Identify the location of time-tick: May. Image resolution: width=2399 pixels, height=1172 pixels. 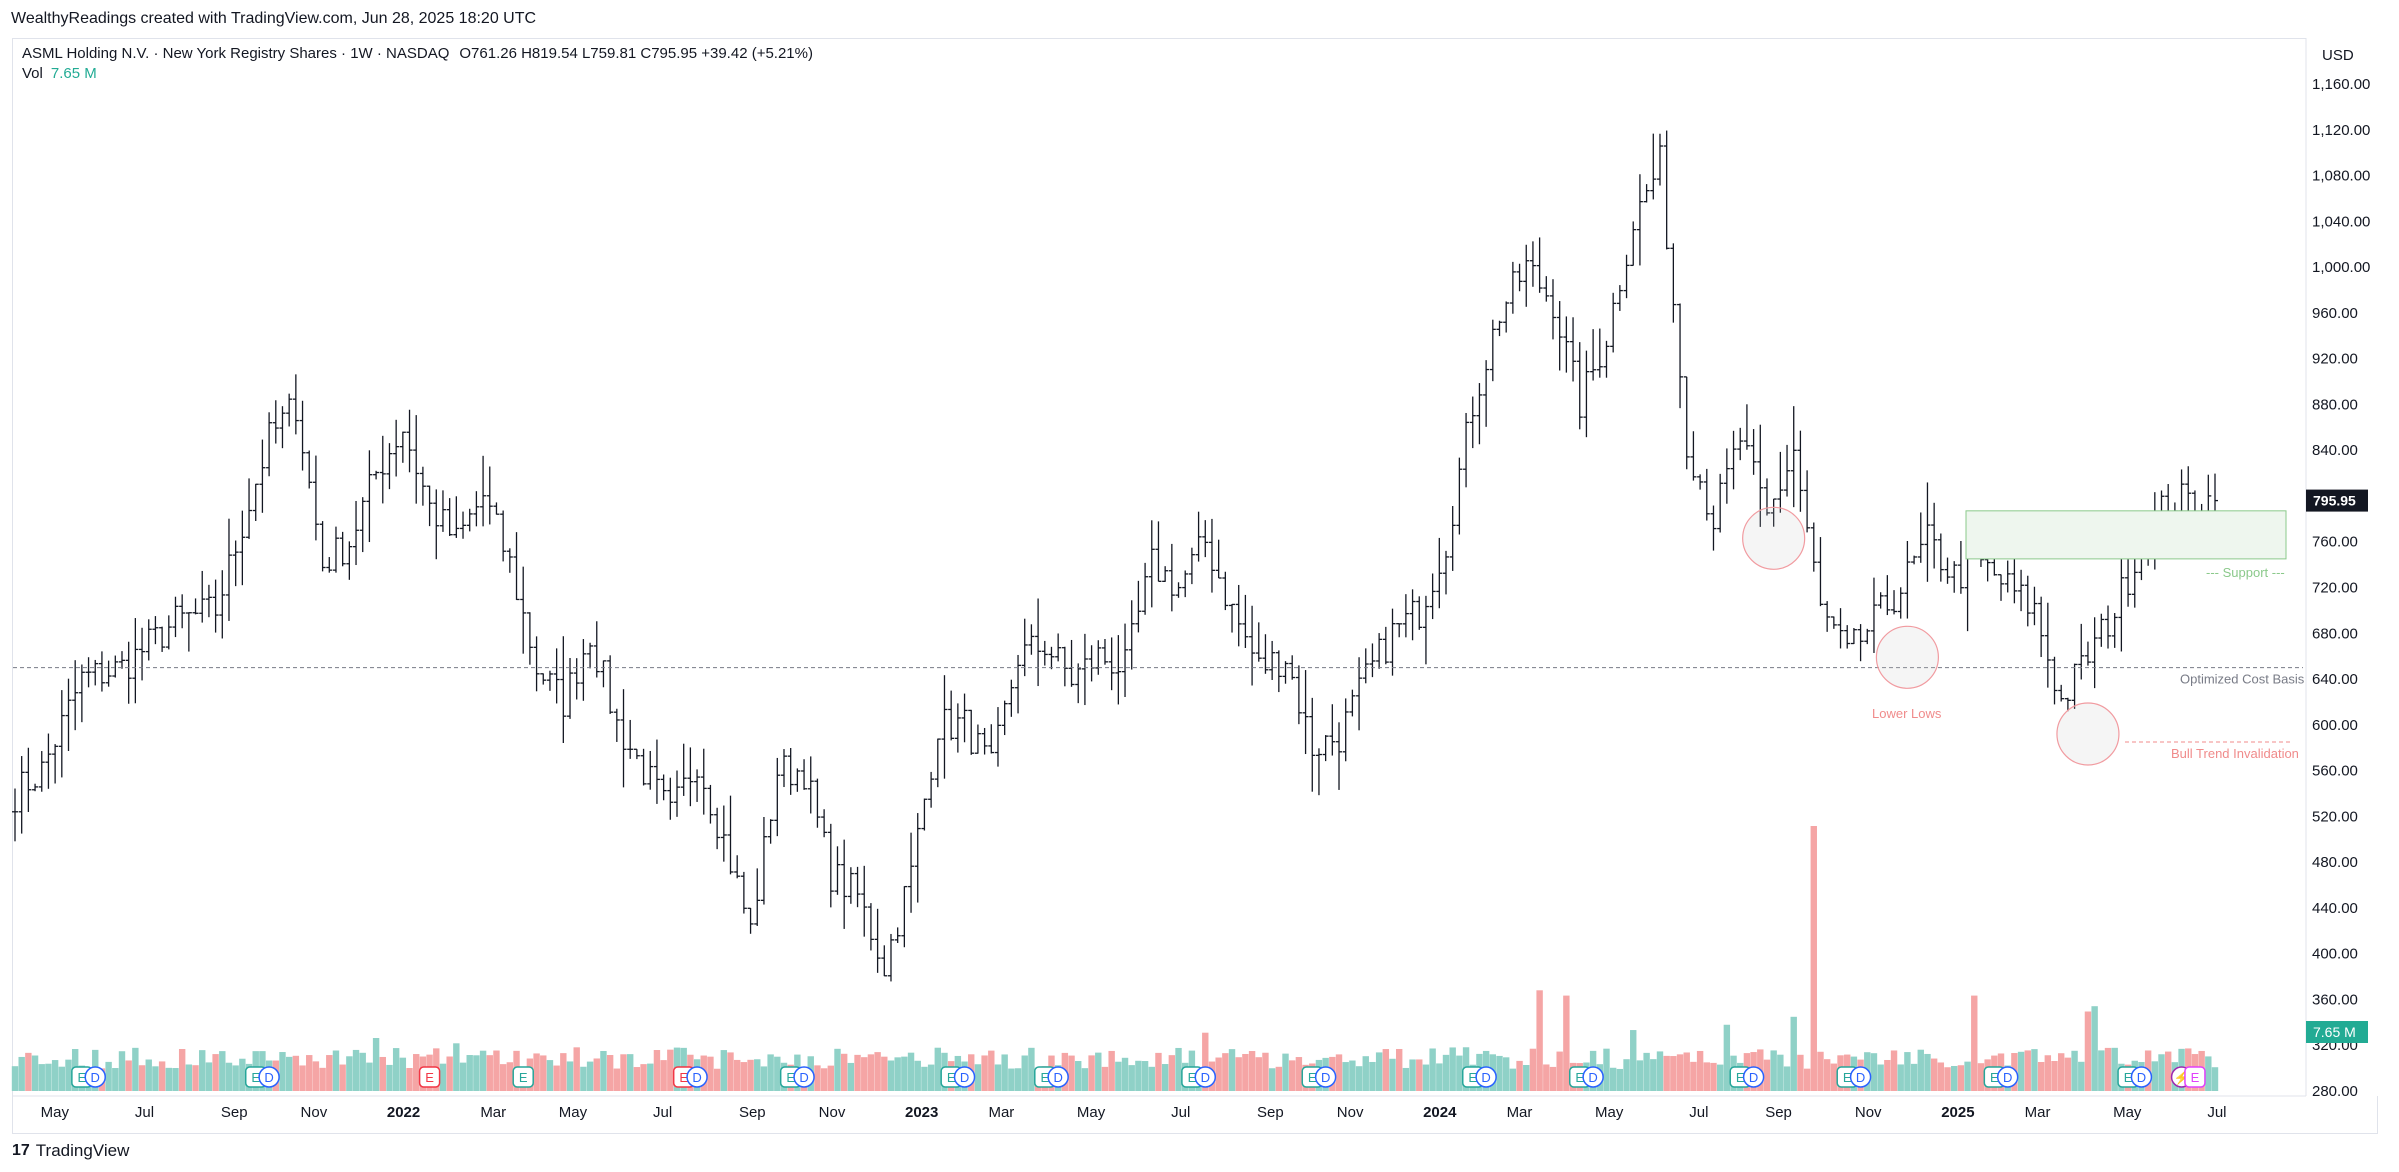
(1609, 1112).